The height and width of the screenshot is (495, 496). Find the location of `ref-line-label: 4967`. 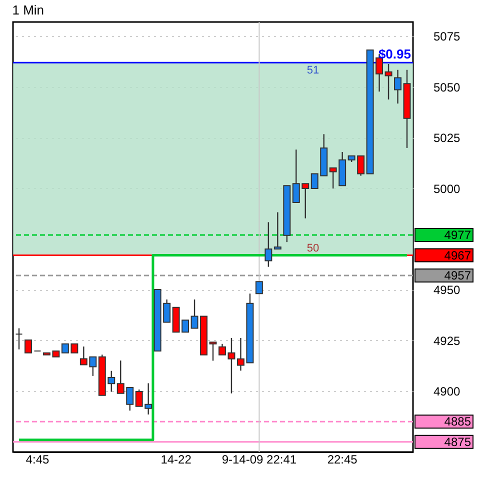

ref-line-label: 4967 is located at coordinates (458, 255).